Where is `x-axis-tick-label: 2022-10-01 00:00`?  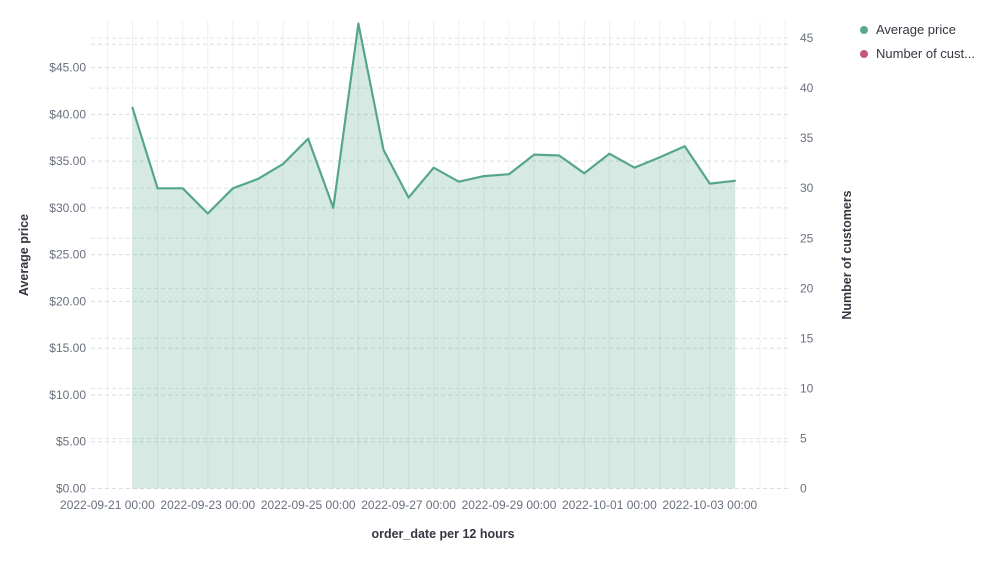 x-axis-tick-label: 2022-10-01 00:00 is located at coordinates (609, 505).